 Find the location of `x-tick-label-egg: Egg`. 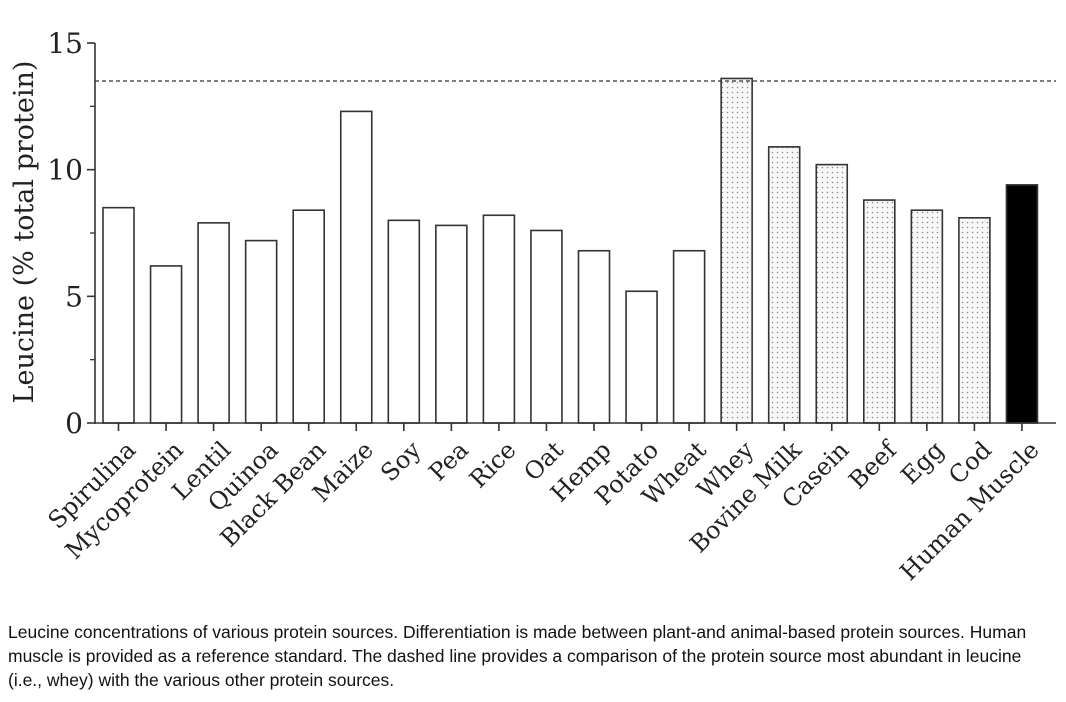

x-tick-label-egg: Egg is located at coordinates (923, 463).